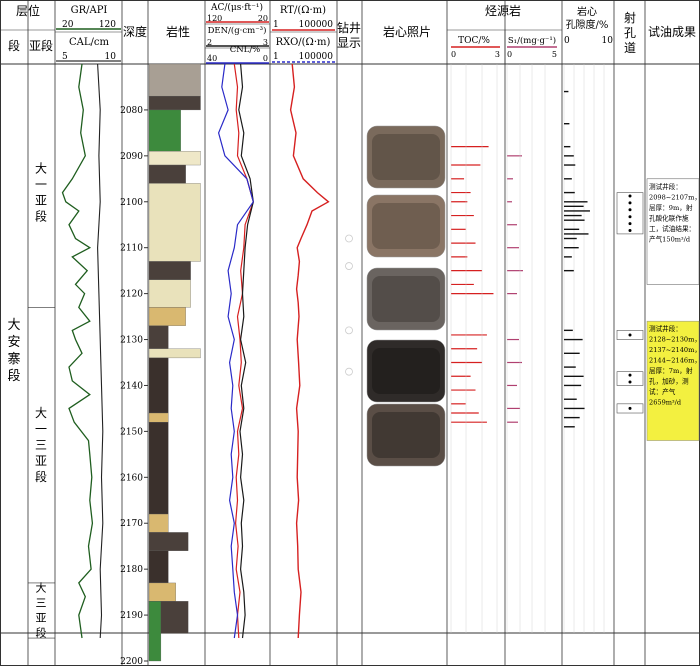  I want to click on header-den: DEN/(g·cm⁻³), so click(237, 30).